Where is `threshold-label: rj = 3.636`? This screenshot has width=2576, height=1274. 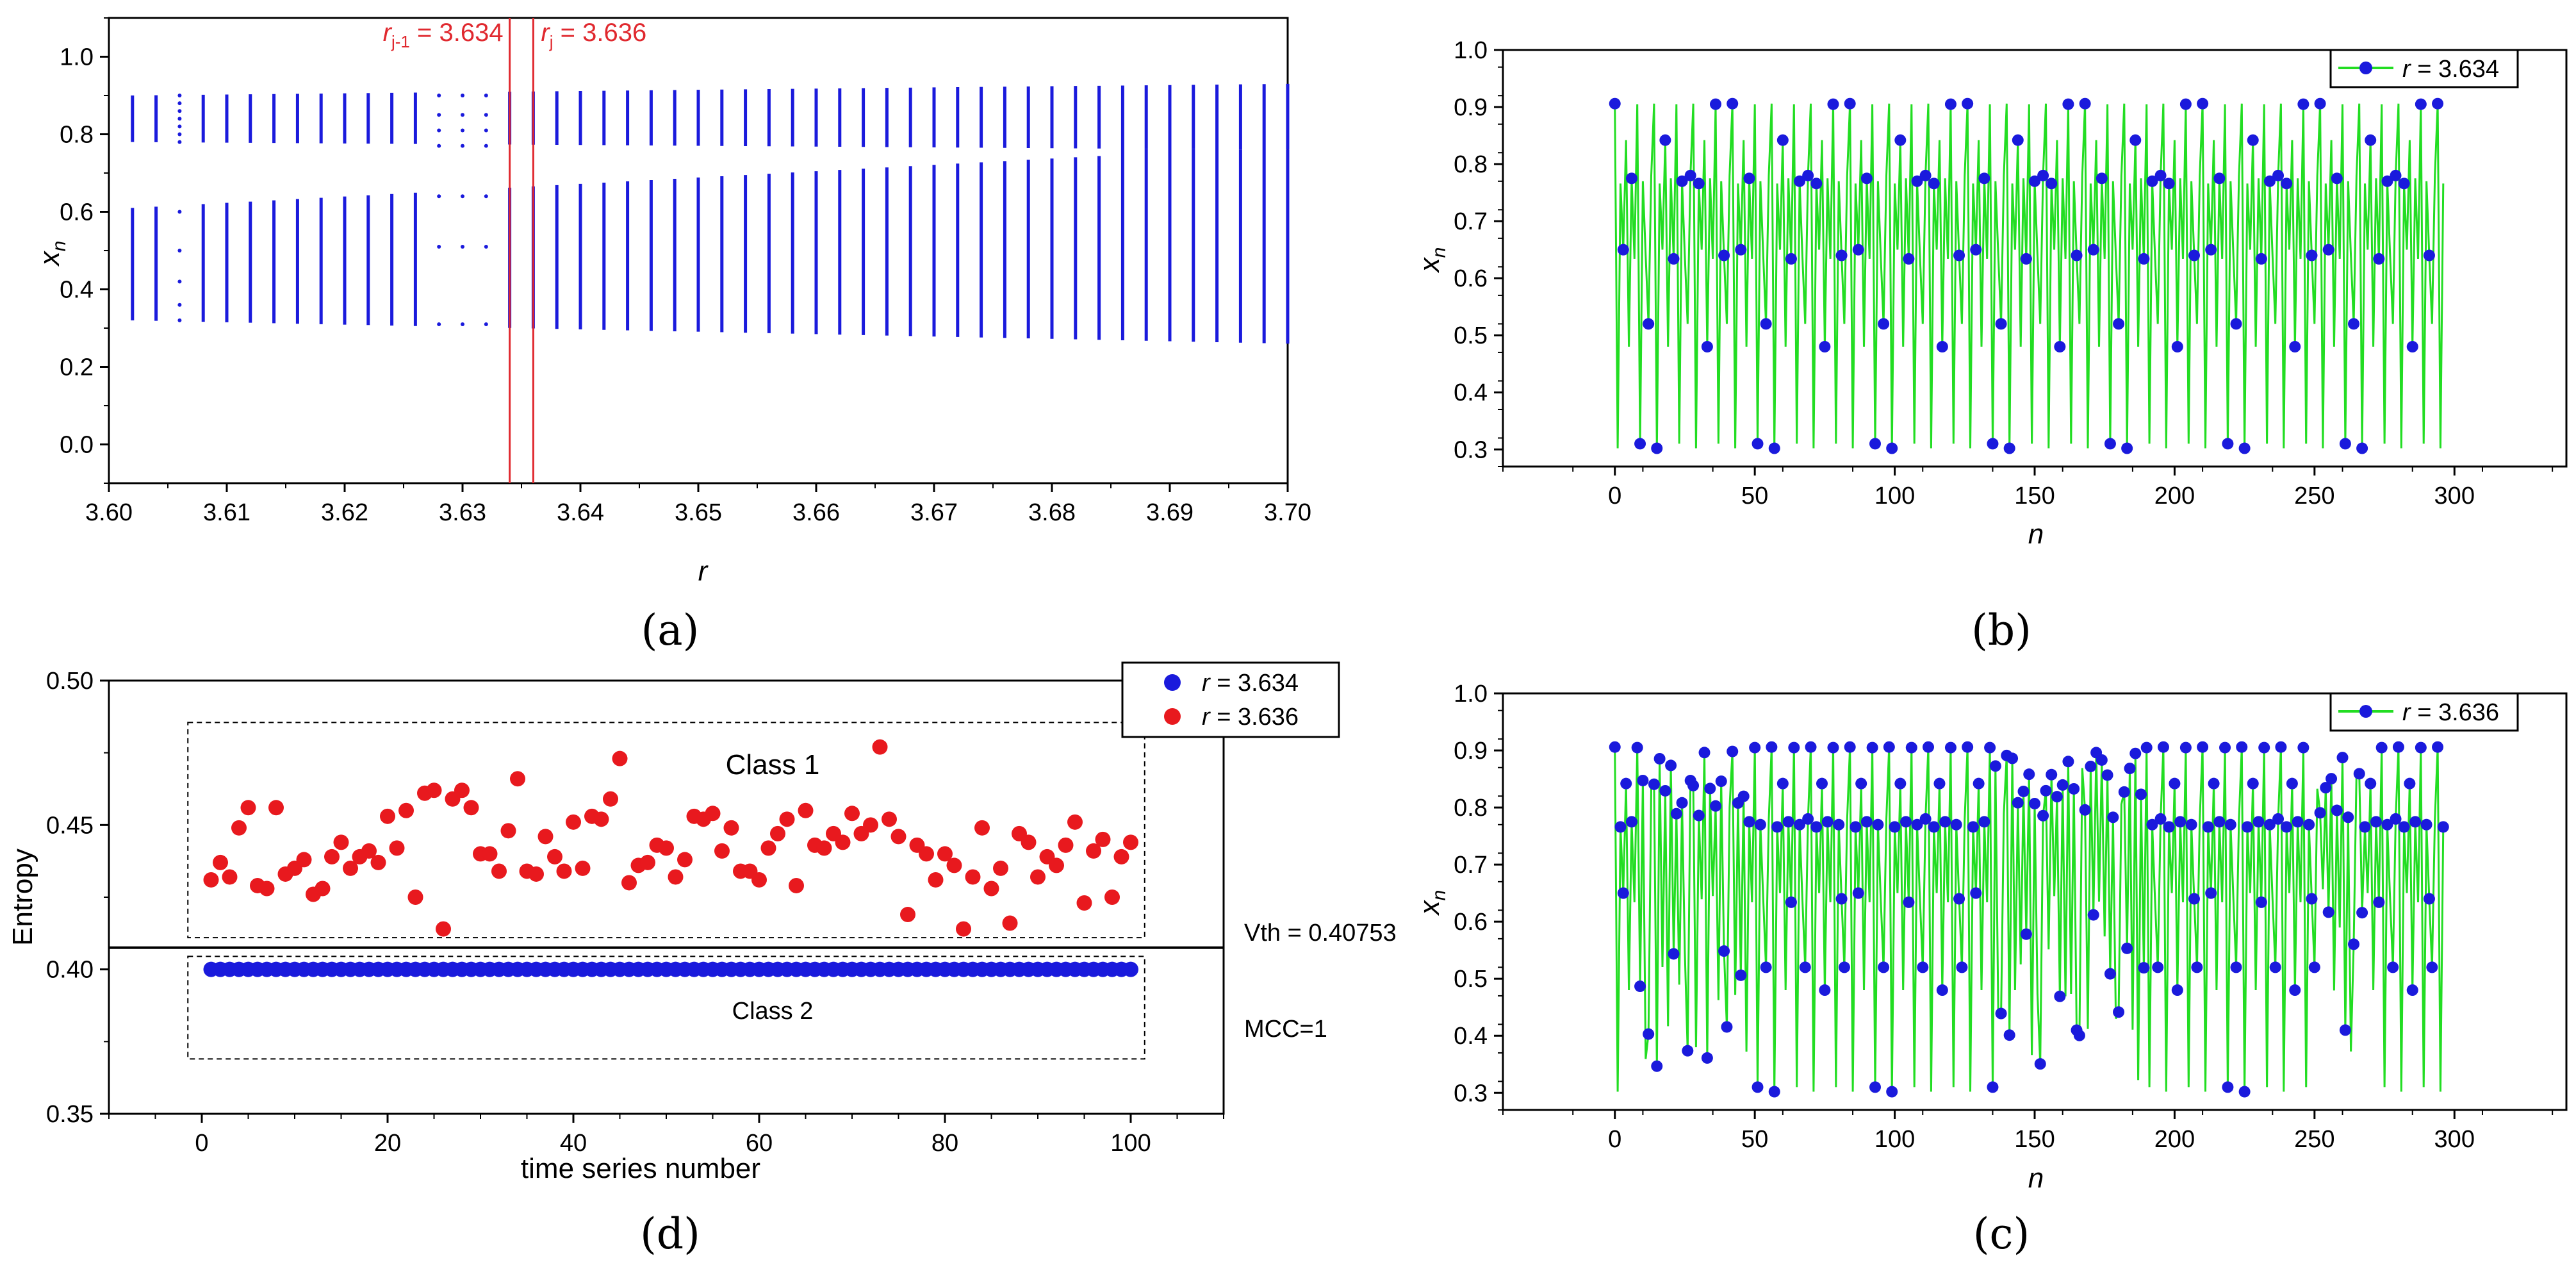
threshold-label: rj = 3.636 is located at coordinates (593, 35).